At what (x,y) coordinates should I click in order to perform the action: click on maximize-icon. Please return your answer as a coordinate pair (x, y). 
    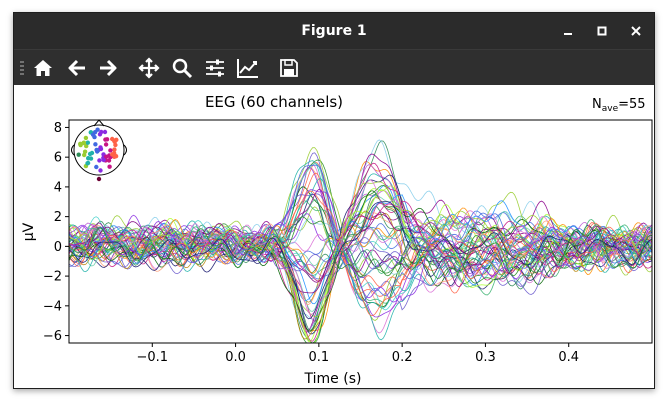
    Looking at the image, I should click on (602, 31).